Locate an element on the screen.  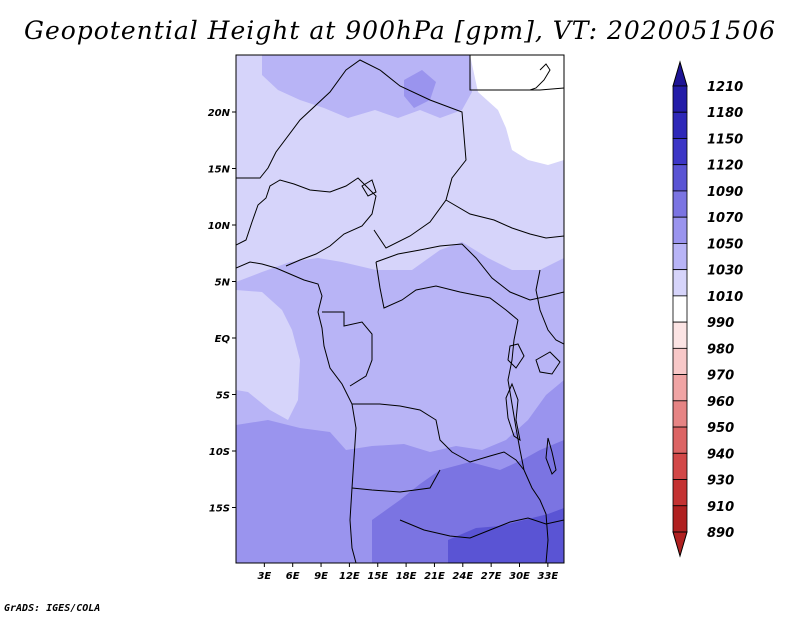
lake-victoria is located at coordinates (548, 363).